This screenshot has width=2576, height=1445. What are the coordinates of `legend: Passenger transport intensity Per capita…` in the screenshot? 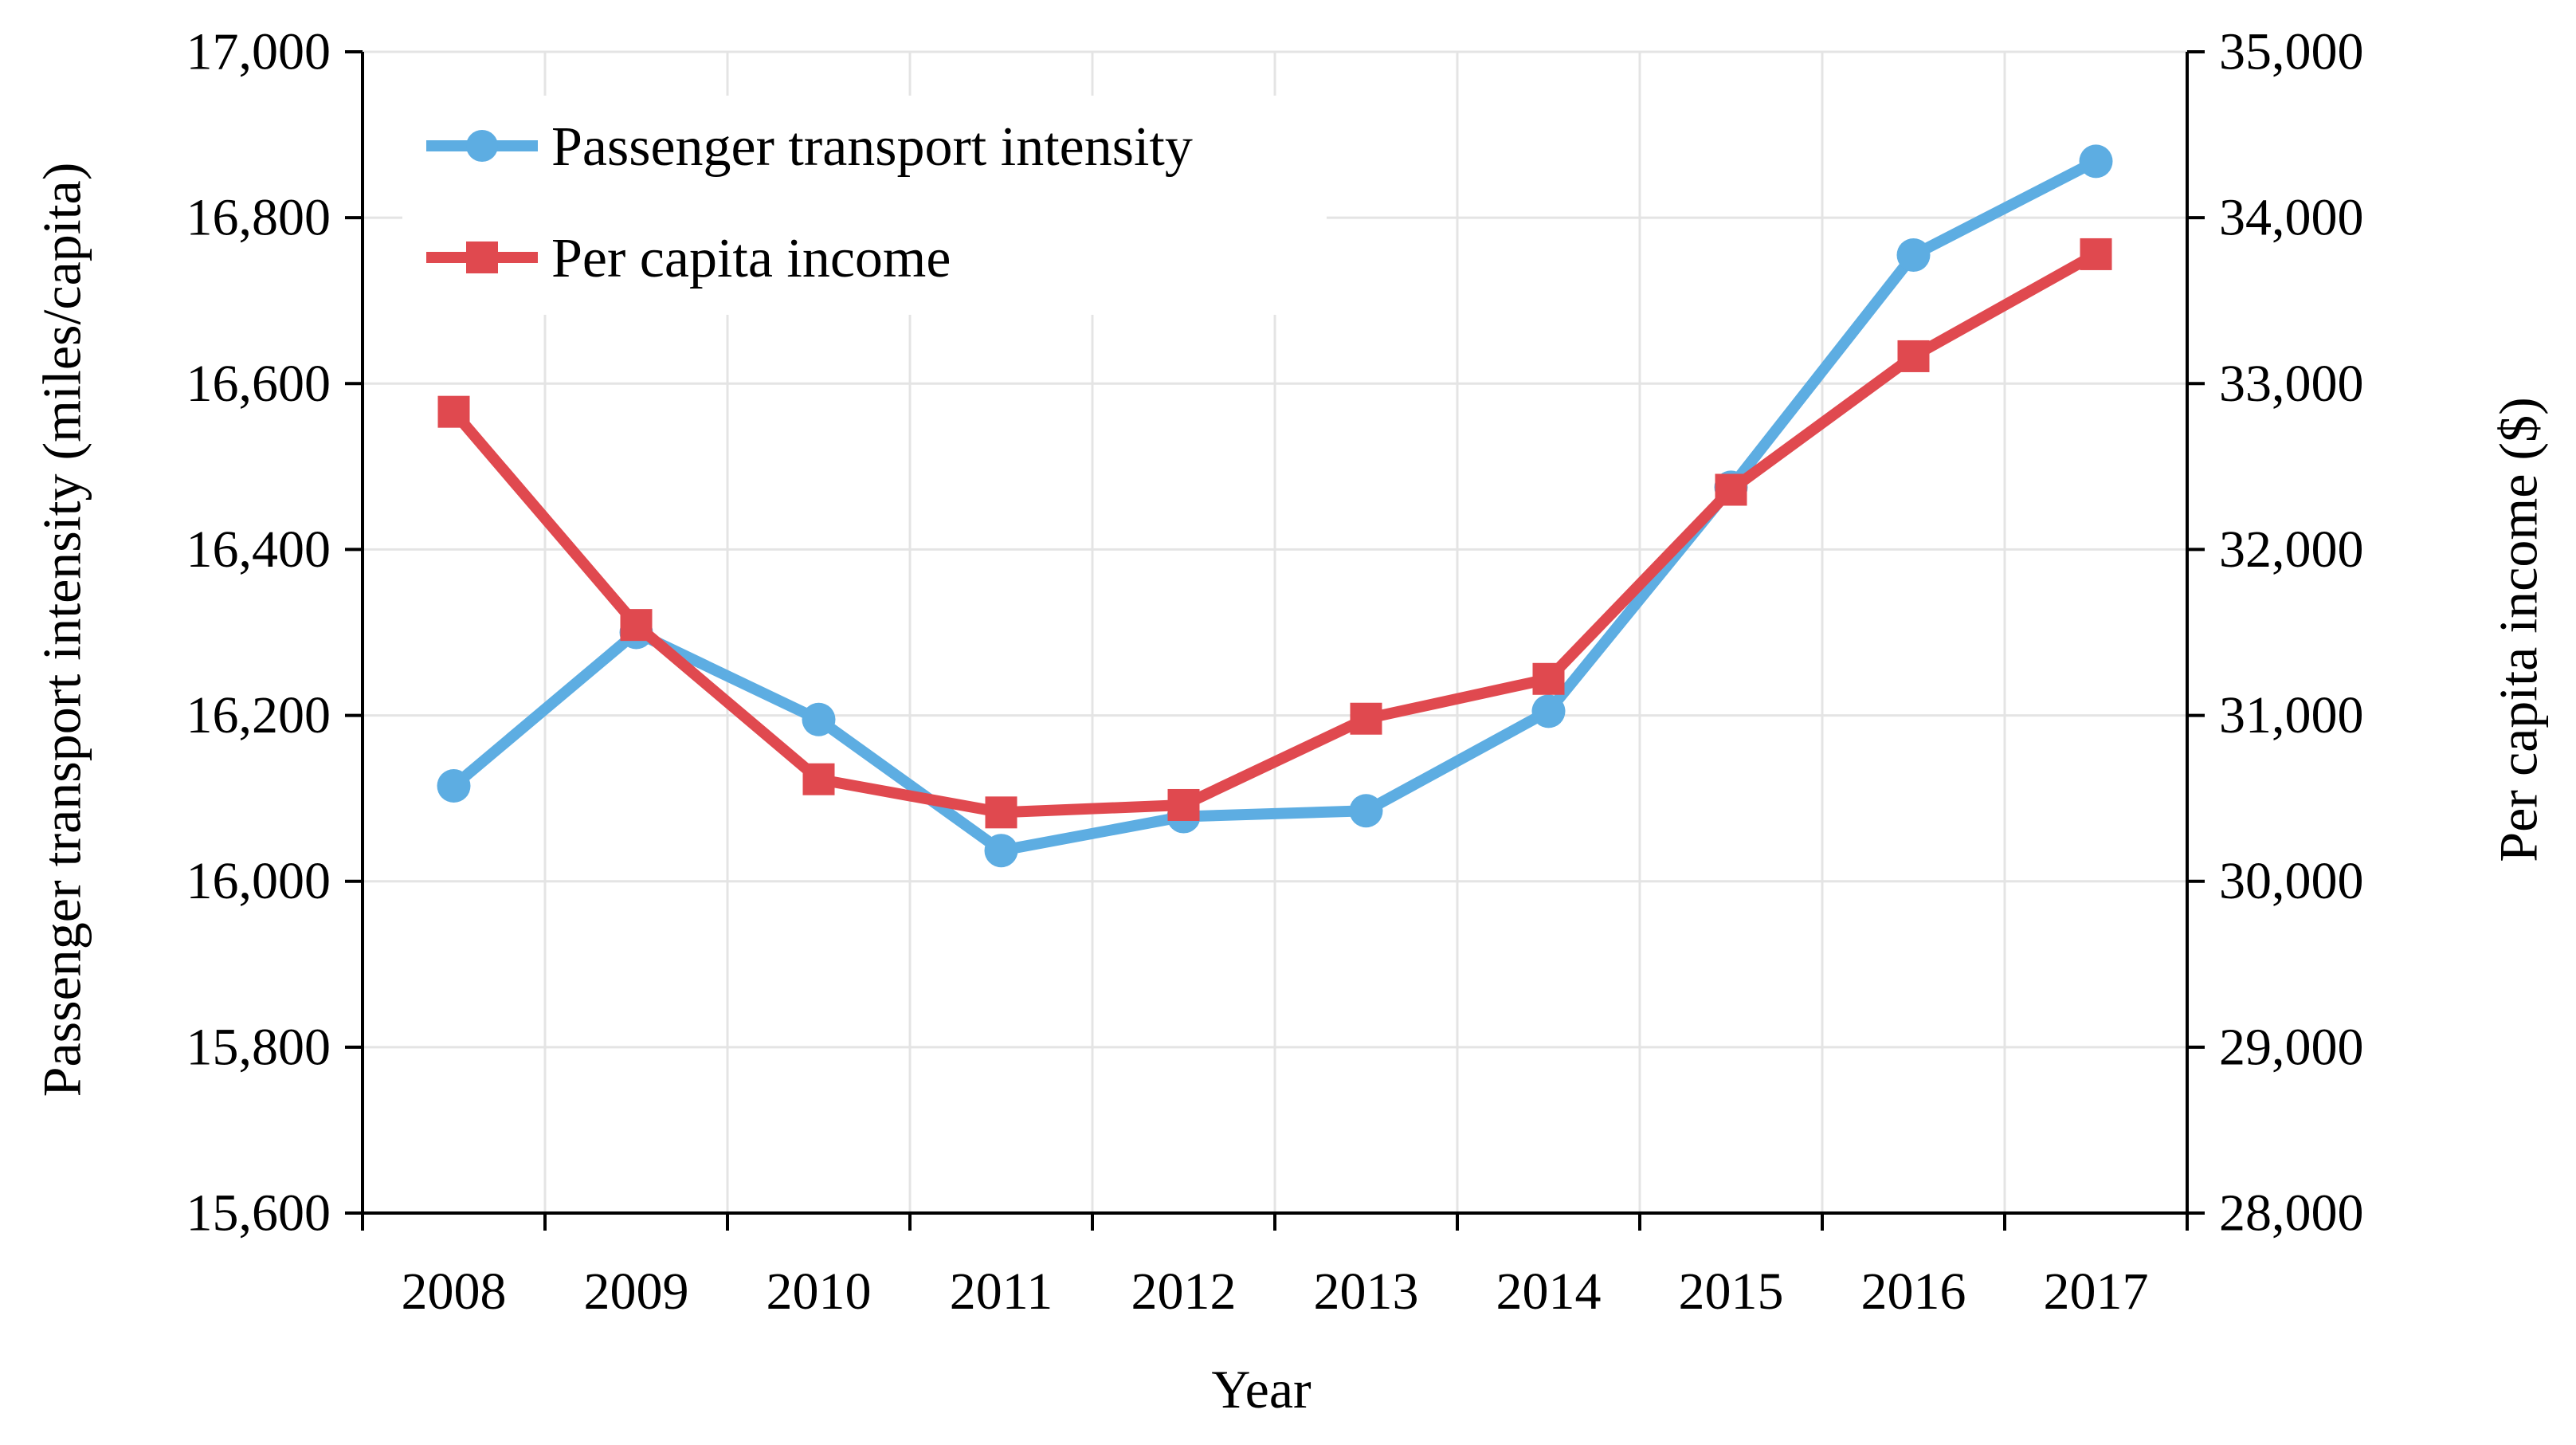 It's located at (864, 205).